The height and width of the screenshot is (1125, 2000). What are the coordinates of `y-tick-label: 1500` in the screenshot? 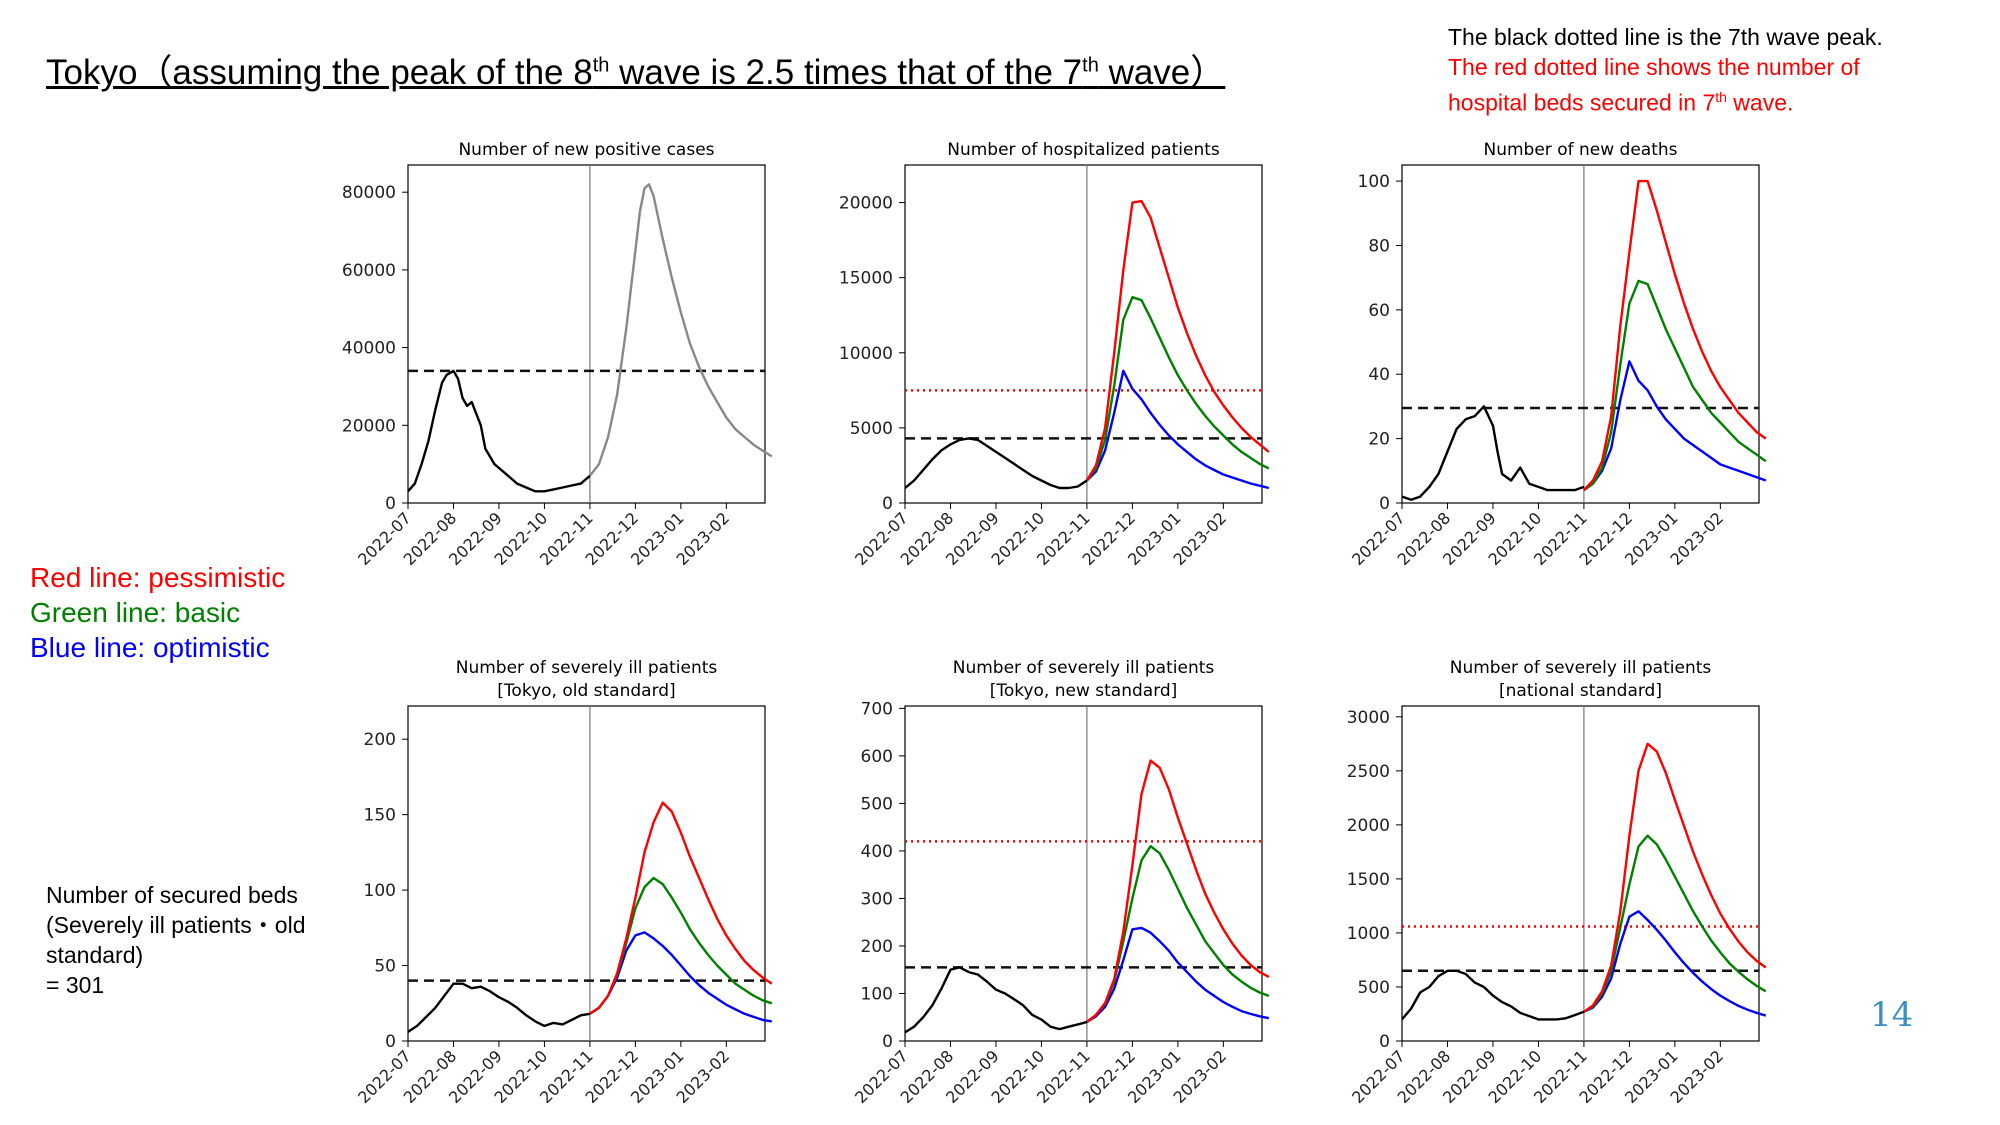 It's located at (1368, 880).